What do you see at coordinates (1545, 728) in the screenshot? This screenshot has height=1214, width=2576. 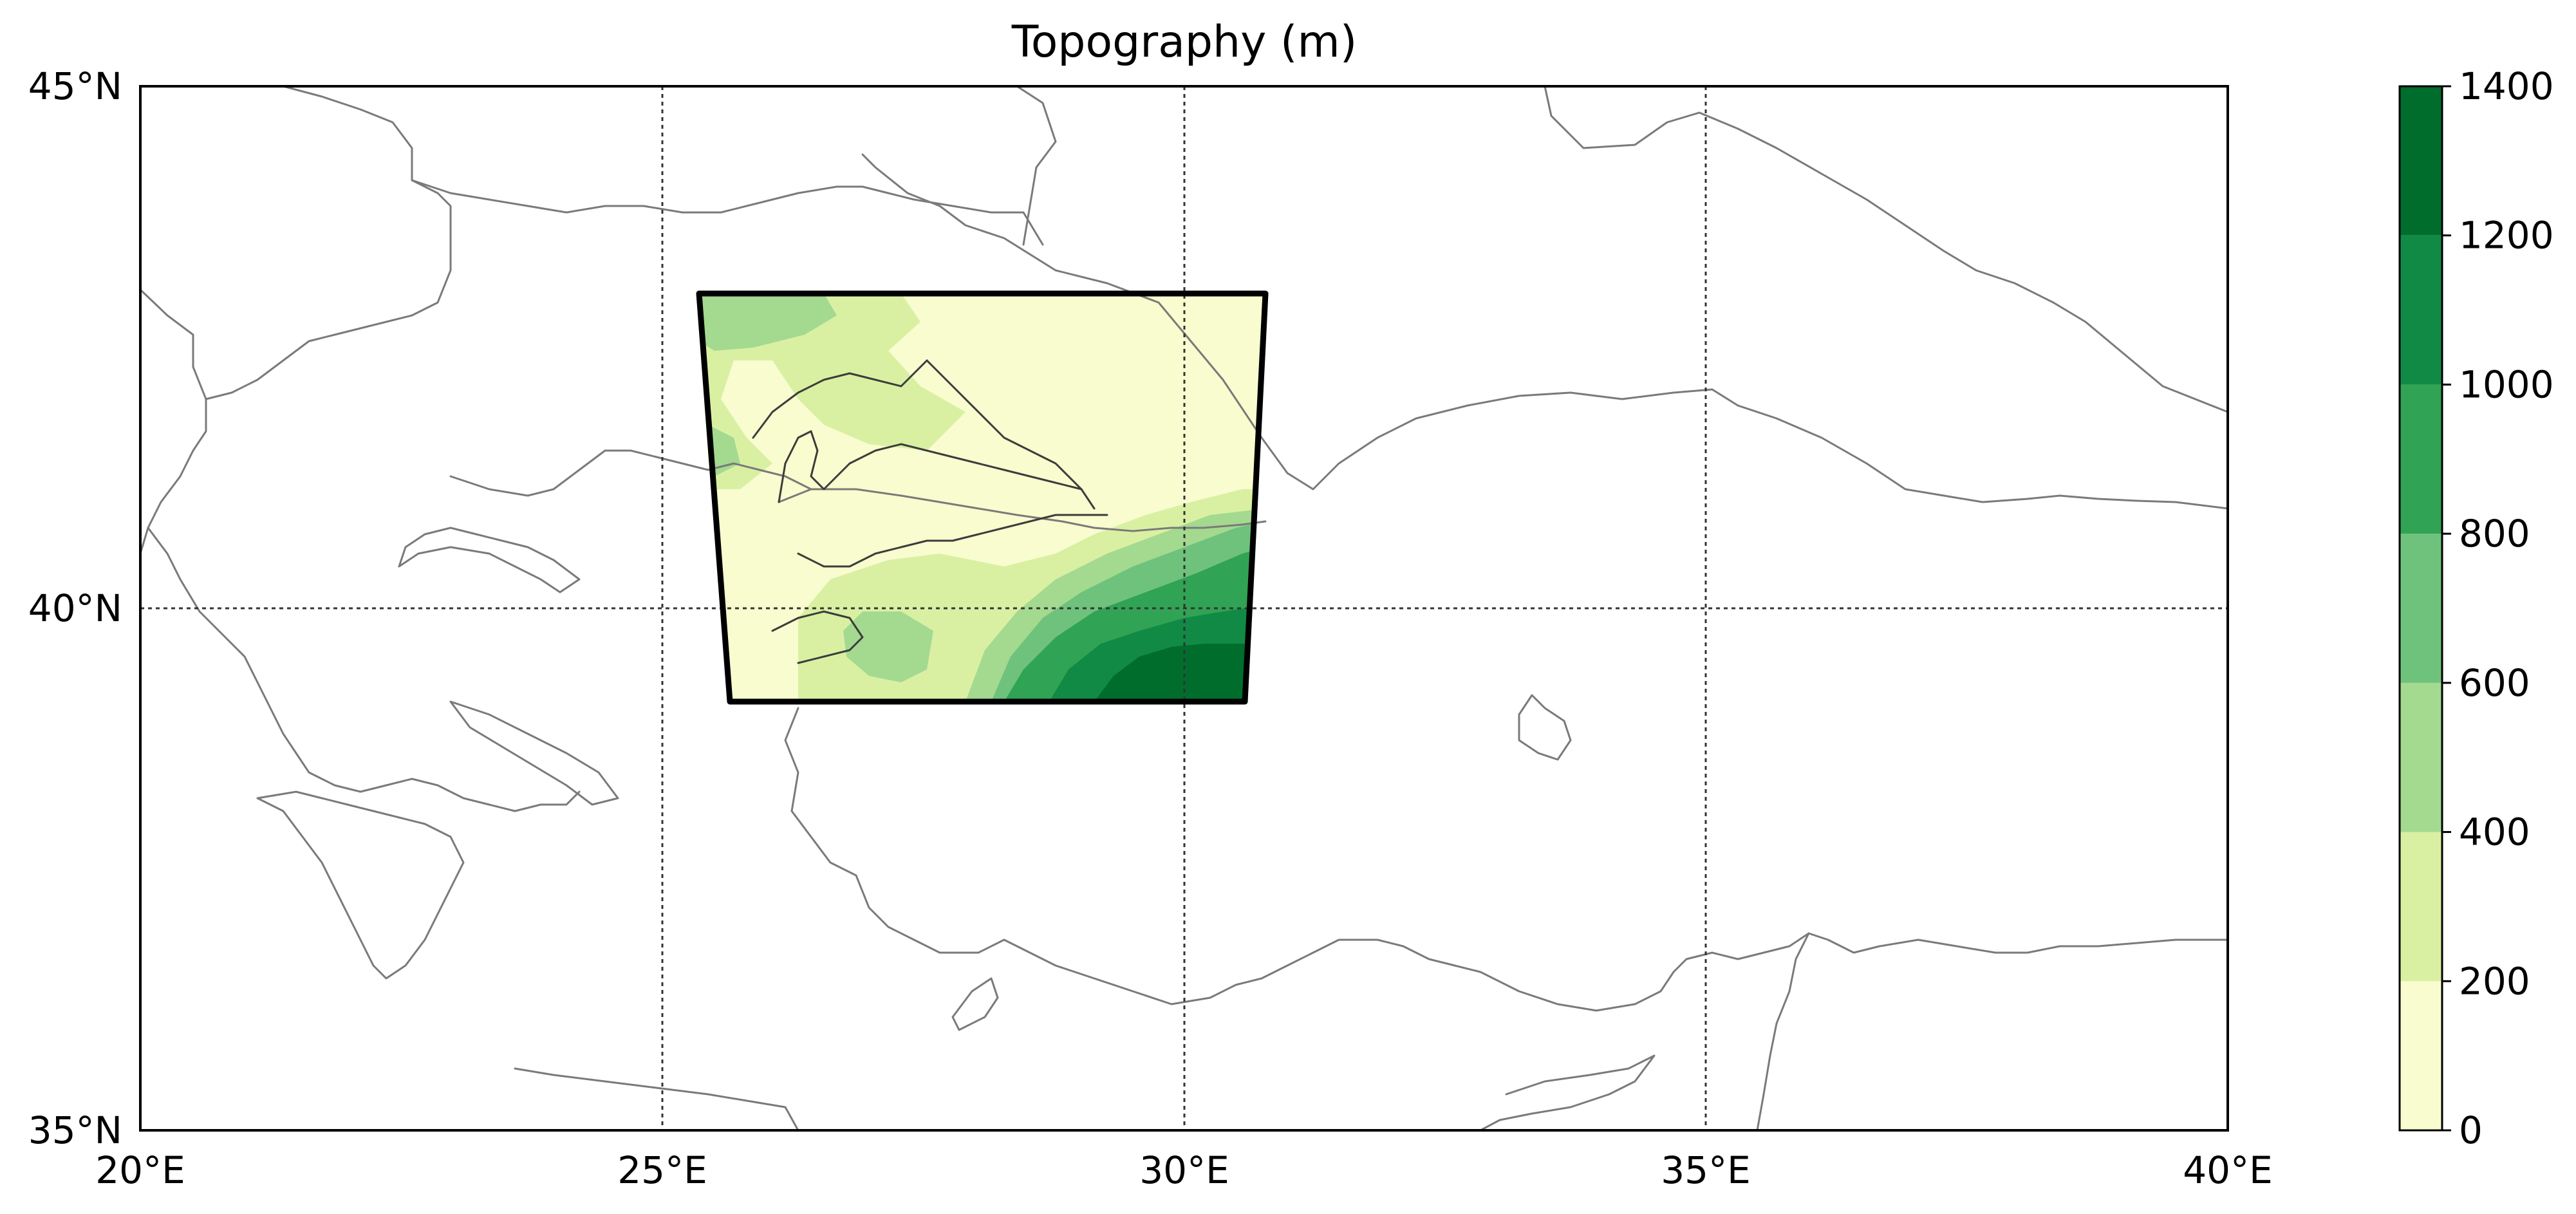 I see `lake-tuz-coast` at bounding box center [1545, 728].